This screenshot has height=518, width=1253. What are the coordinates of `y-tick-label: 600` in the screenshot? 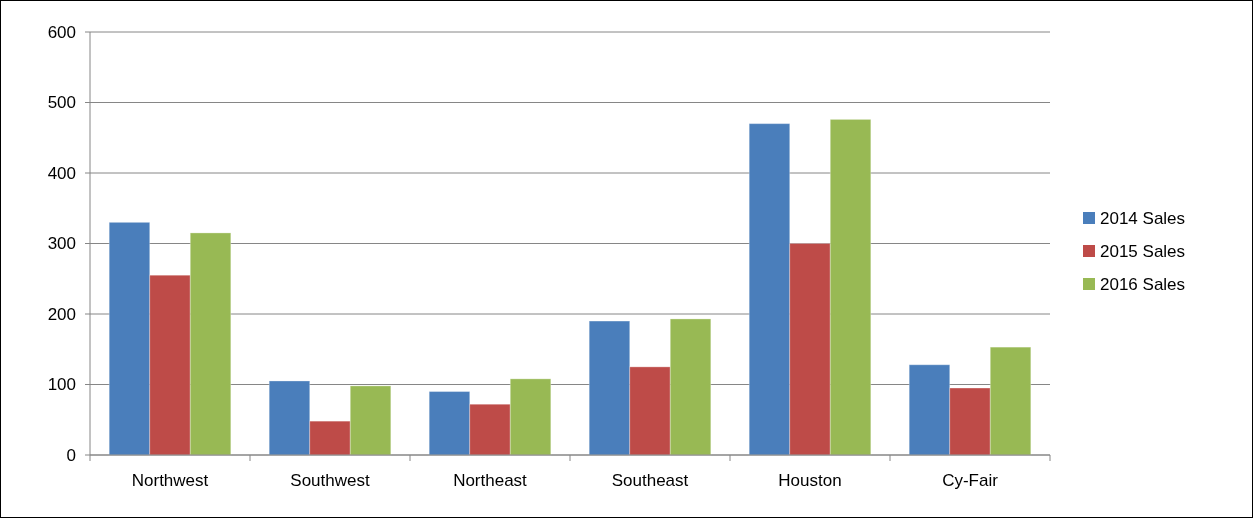 It's located at (61, 32).